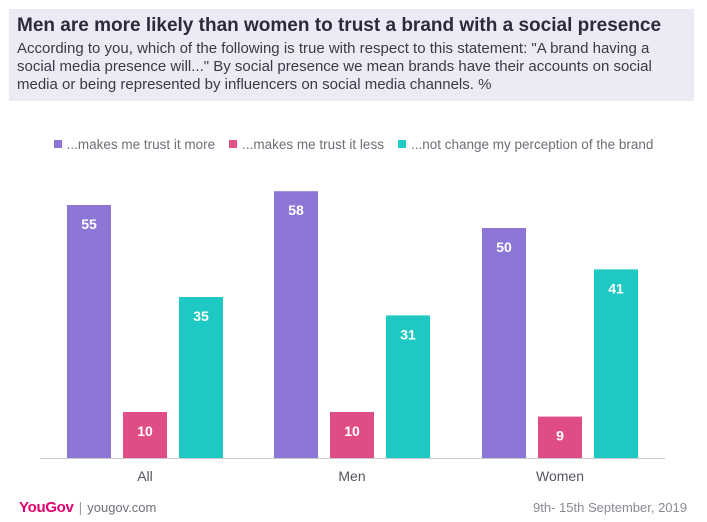 This screenshot has width=707, height=522. I want to click on bar-women-trust-less, so click(560, 437).